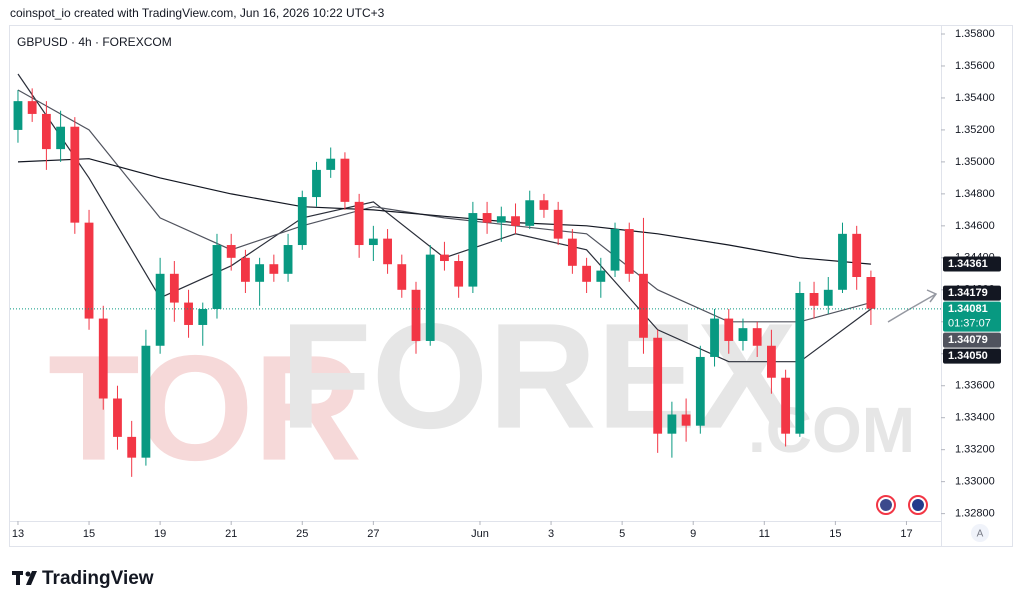 This screenshot has height=609, width=1024. What do you see at coordinates (932, 296) in the screenshot?
I see `forecast-arrow-head` at bounding box center [932, 296].